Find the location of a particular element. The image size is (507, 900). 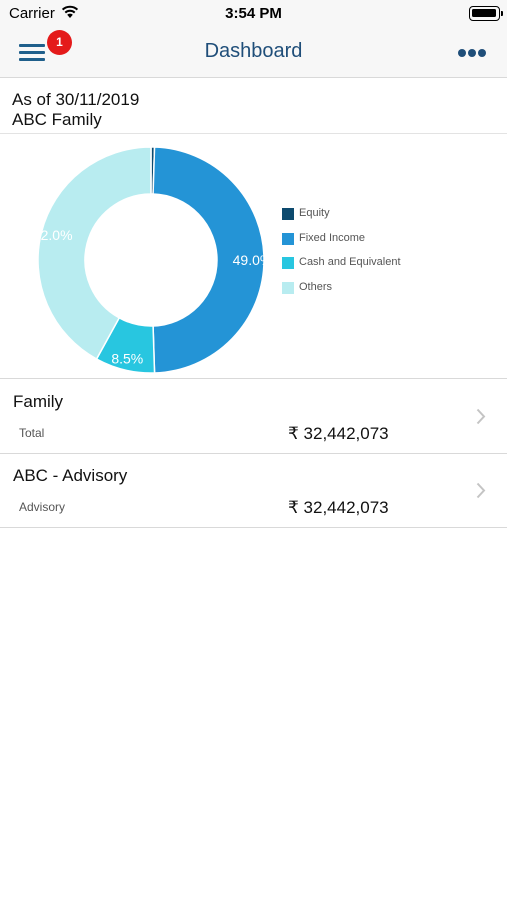

legend-label: Cash and Equivalent is located at coordinates (350, 262).